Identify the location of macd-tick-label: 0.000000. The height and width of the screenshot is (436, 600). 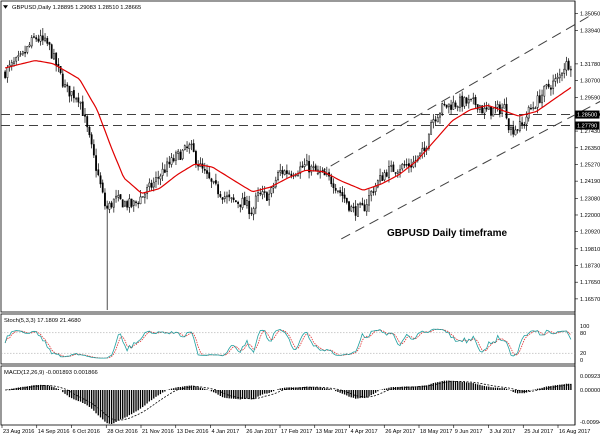
(590, 391).